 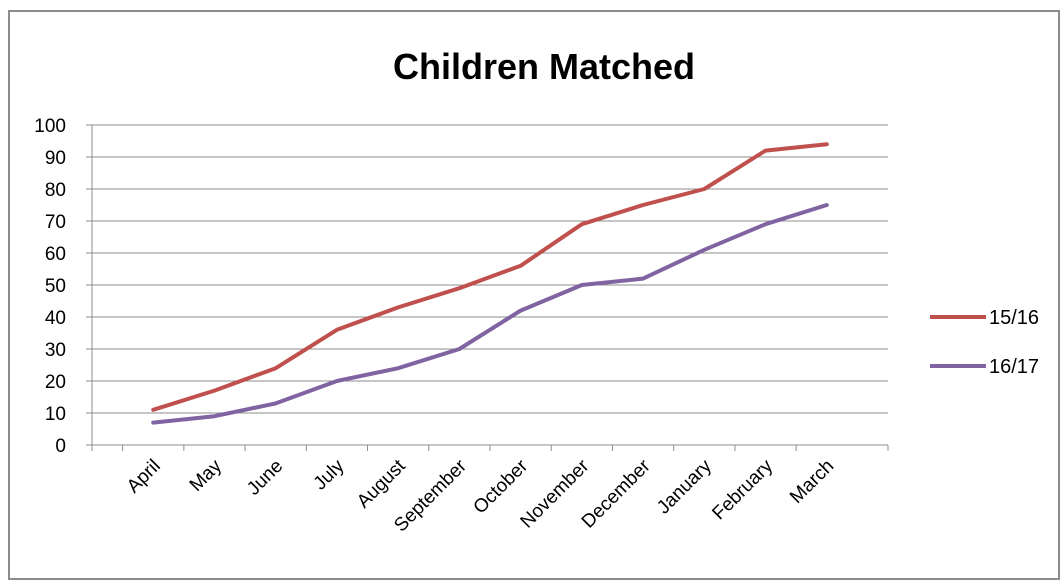 What do you see at coordinates (55, 414) in the screenshot?
I see `y-tick-label: 10` at bounding box center [55, 414].